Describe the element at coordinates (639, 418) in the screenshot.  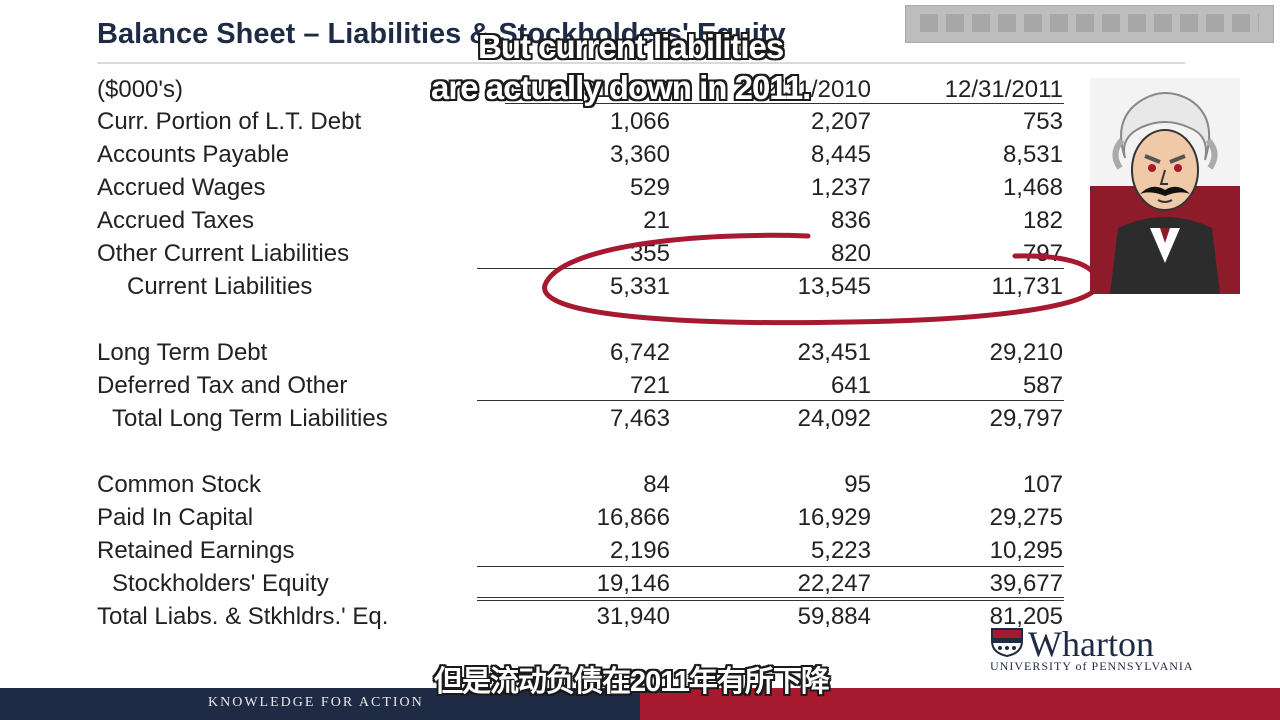
I see `value-2009: 7,463` at that location.